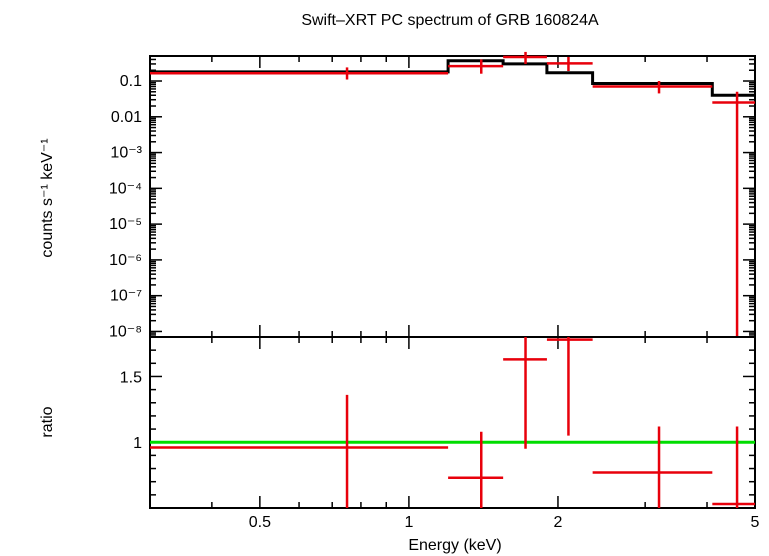 The image size is (769, 556). Describe the element at coordinates (450, 20) in the screenshot. I see `chart-title: Swift–XRT PC spectrum of GRB 160824A` at that location.